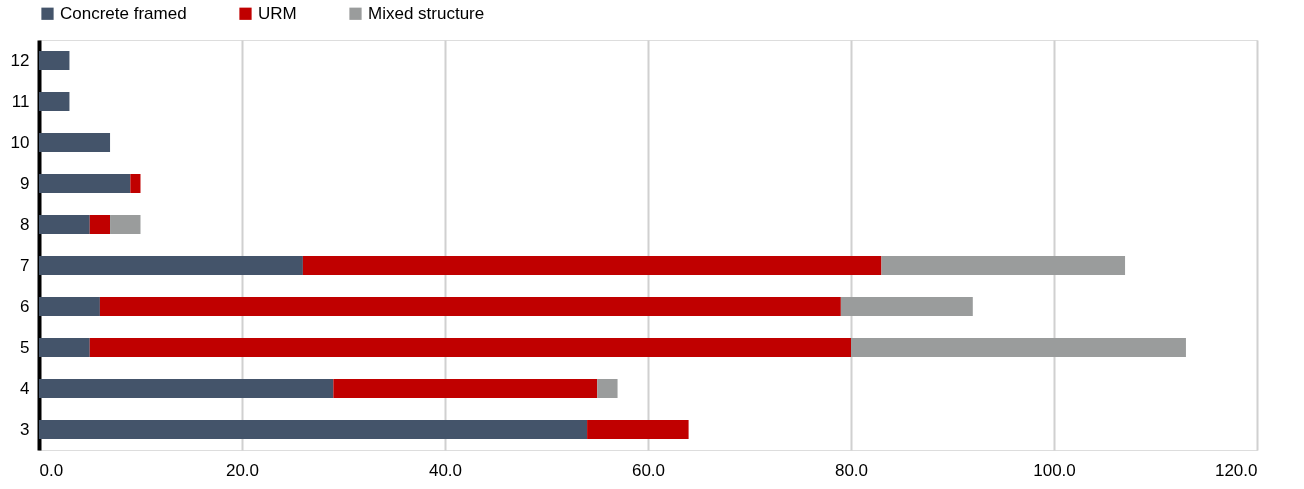 The height and width of the screenshot is (489, 1304). I want to click on x-tick-label: 80.0, so click(851, 470).